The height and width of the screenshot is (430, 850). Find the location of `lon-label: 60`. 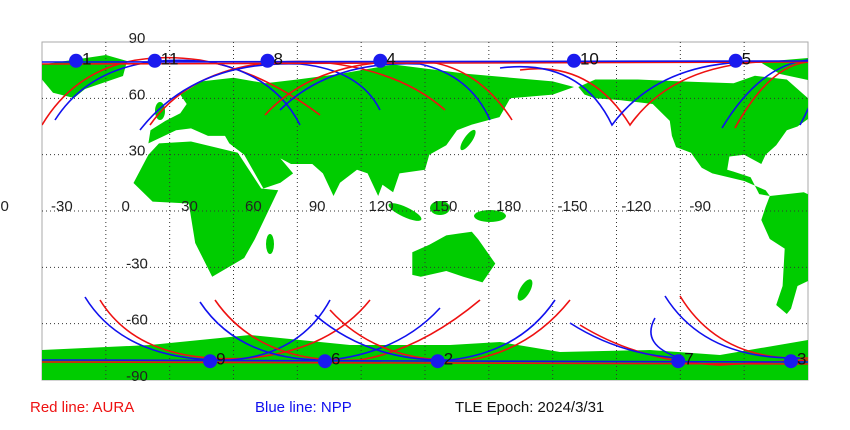

lon-label: 60 is located at coordinates (253, 206).